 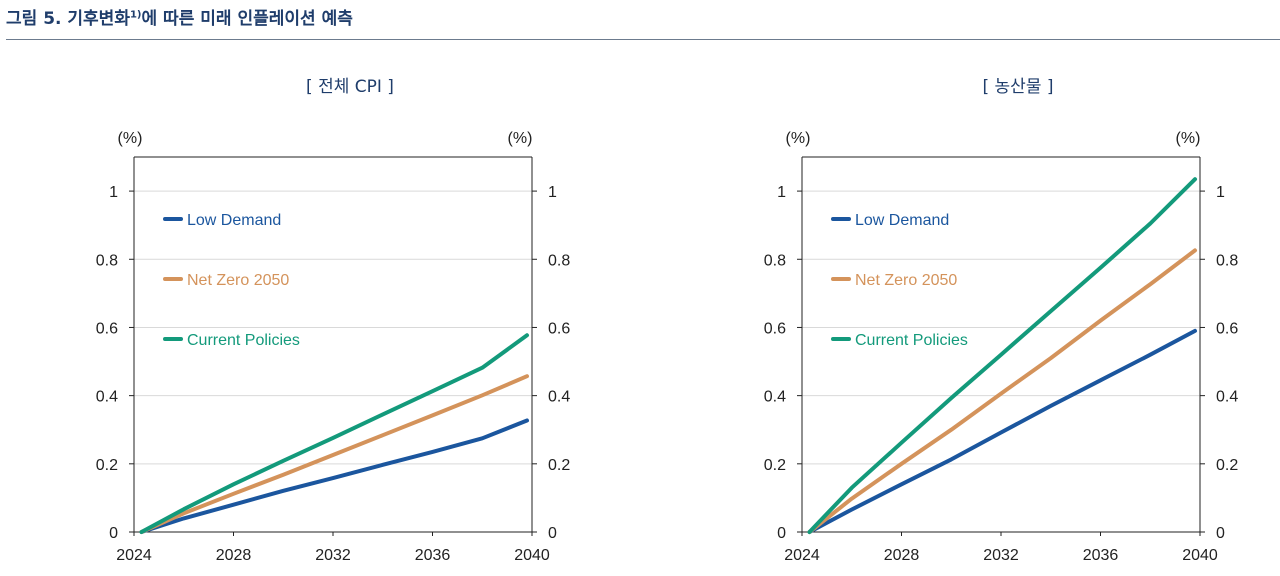 I want to click on chart-title: [ 전체 CPI ], so click(x=350, y=87).